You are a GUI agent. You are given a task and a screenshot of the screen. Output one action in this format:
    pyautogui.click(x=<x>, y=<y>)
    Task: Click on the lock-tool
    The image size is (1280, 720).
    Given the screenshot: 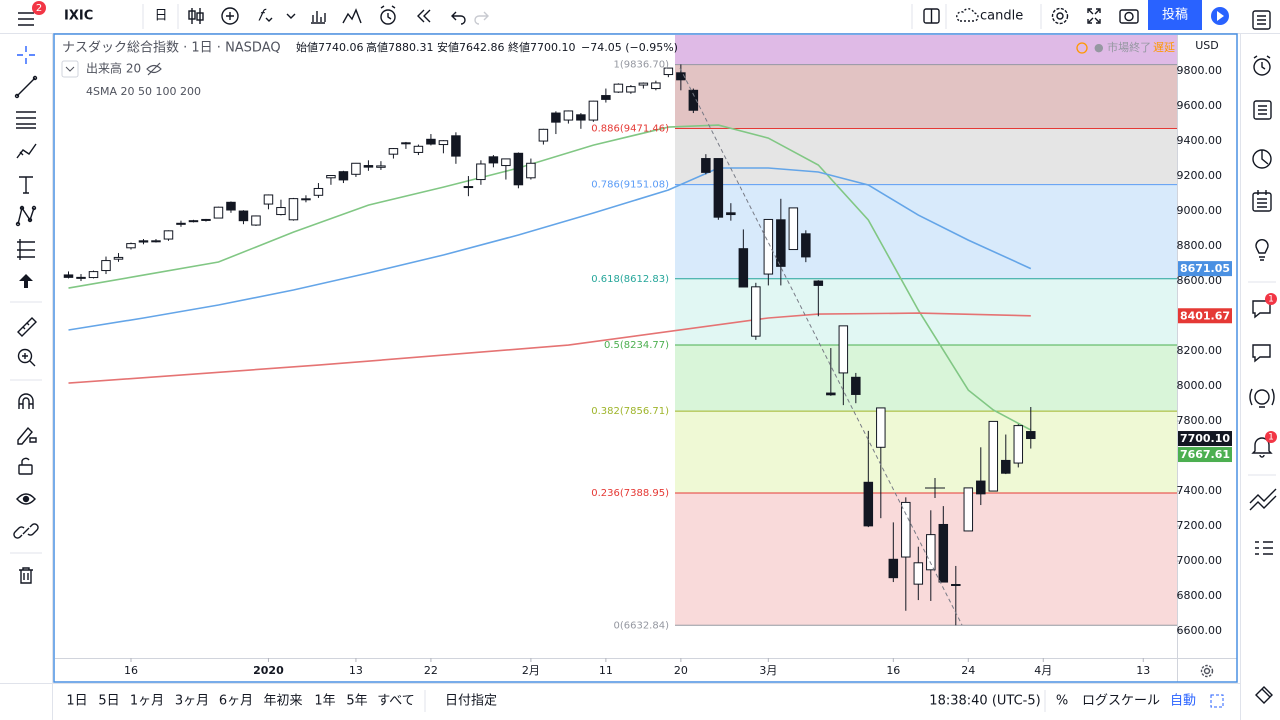 What is the action you would take?
    pyautogui.click(x=25, y=466)
    